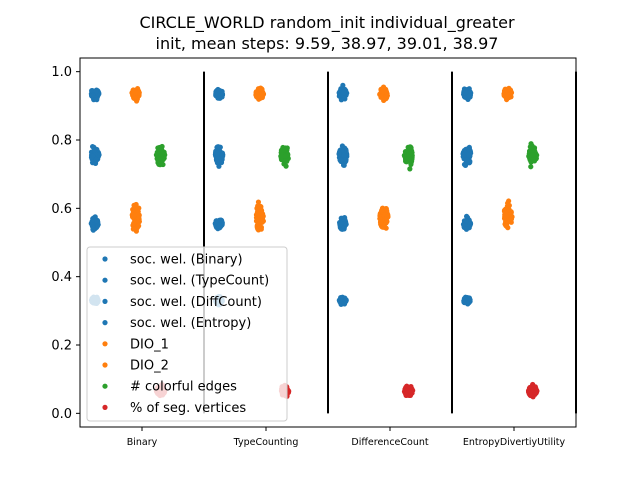  I want to click on y-axis-ticks: 0.0 0.2 0.4 0.6 0.8 1.0, so click(65, 243).